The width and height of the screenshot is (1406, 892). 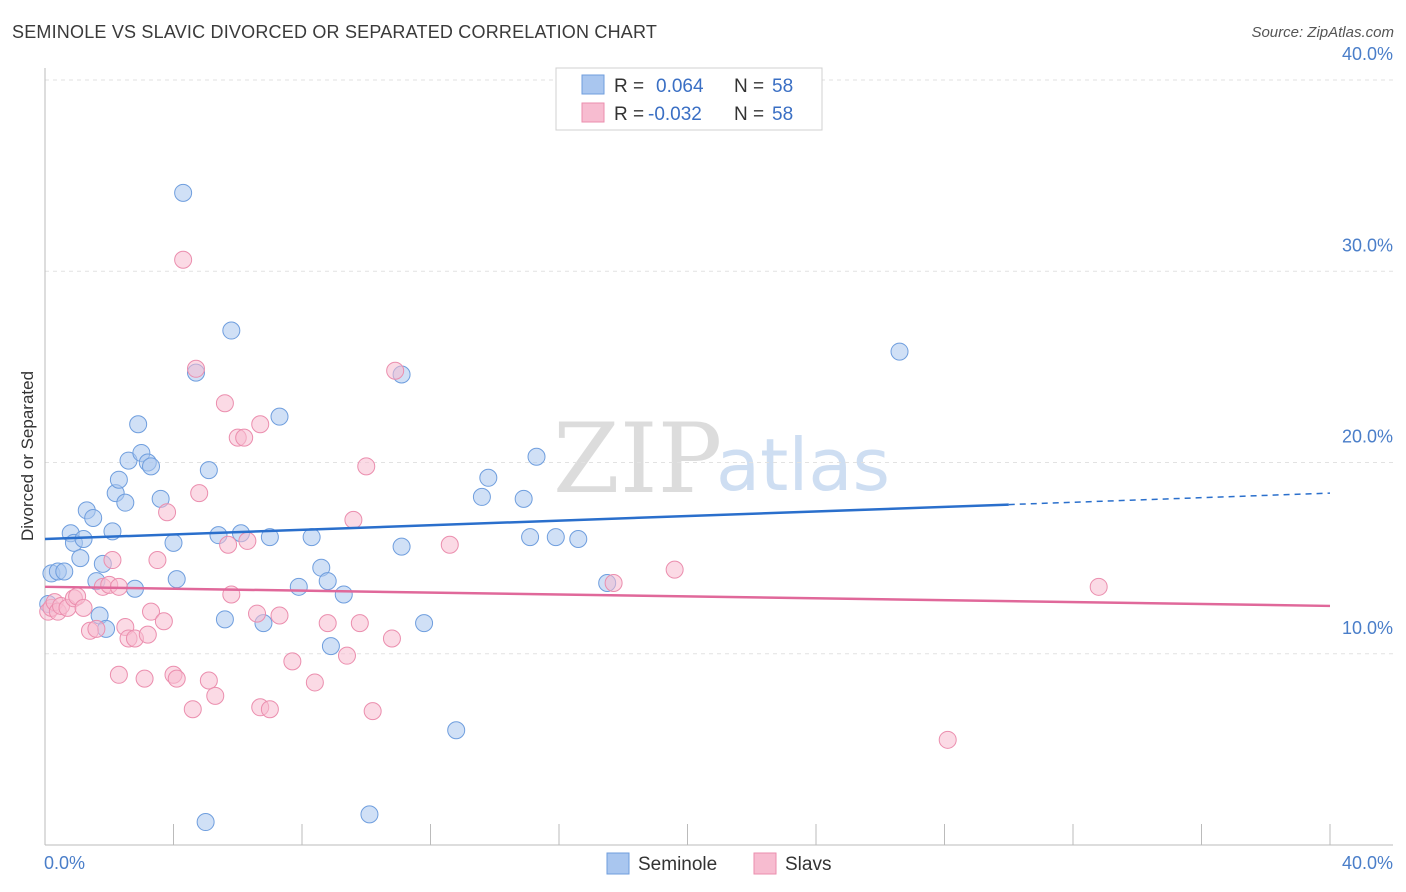 I want to click on y-axis-tick-labels: 10.0% 20.0% 30.0% 40.0%, so click(x=1367, y=341).